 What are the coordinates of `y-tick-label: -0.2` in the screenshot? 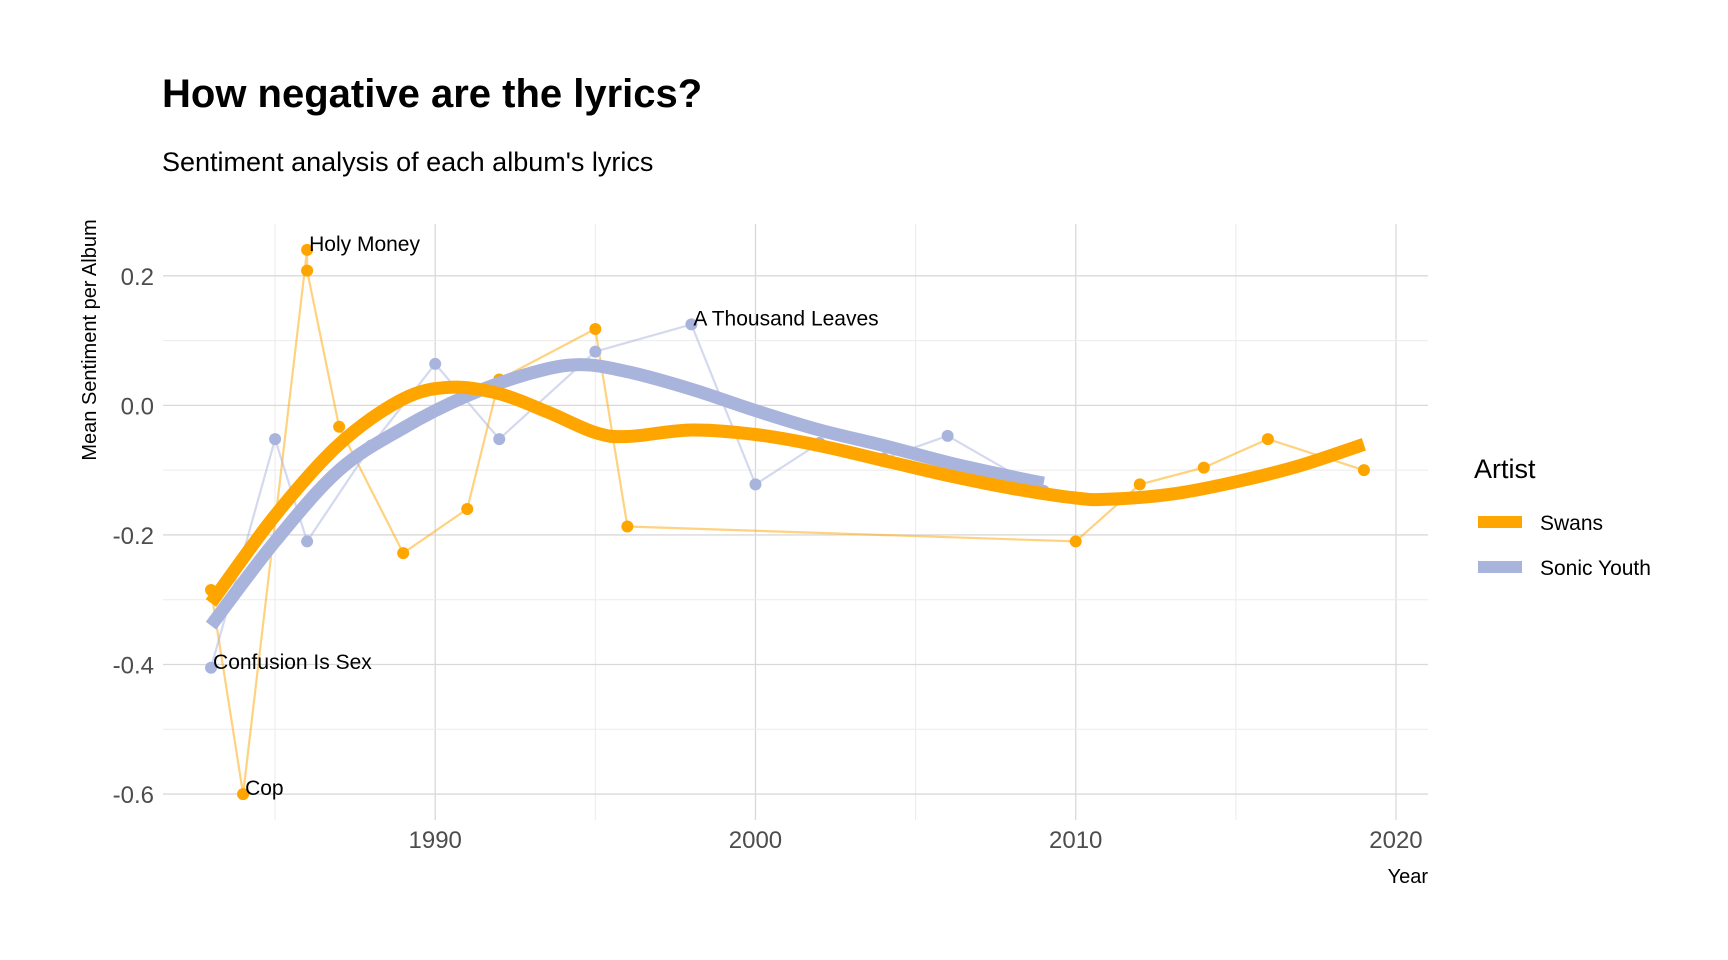 It's located at (133, 536).